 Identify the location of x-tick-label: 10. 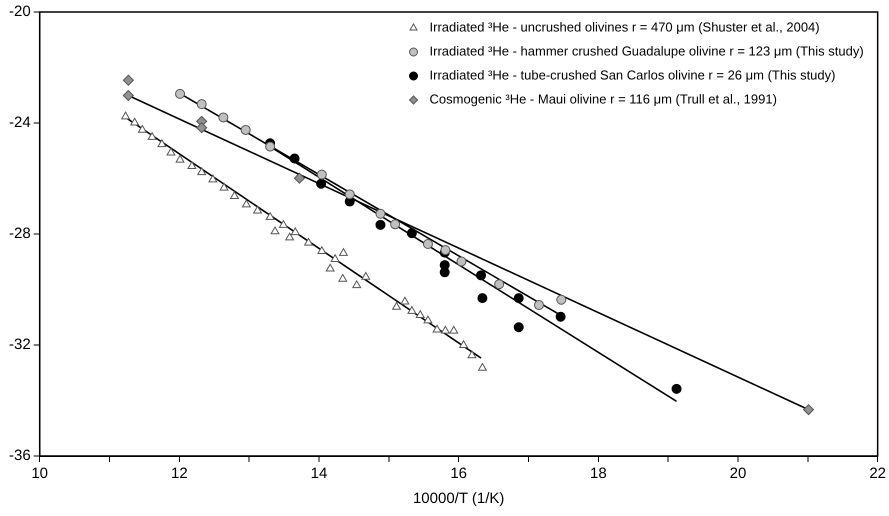
(39, 473).